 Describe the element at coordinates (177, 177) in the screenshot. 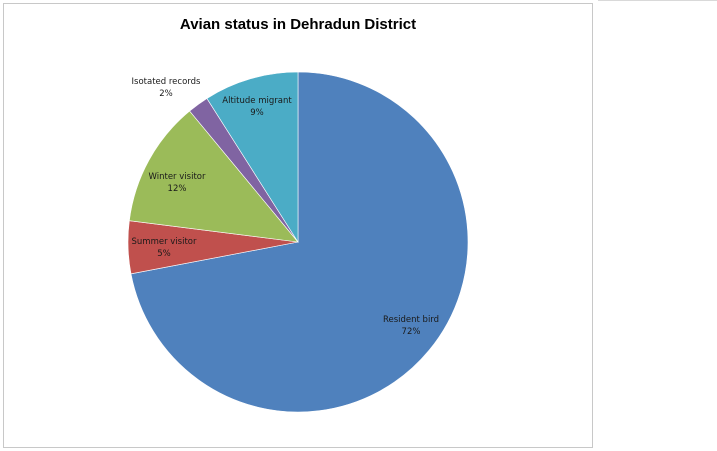

I see `slice-name-winter-visitor: Winter visitor` at that location.